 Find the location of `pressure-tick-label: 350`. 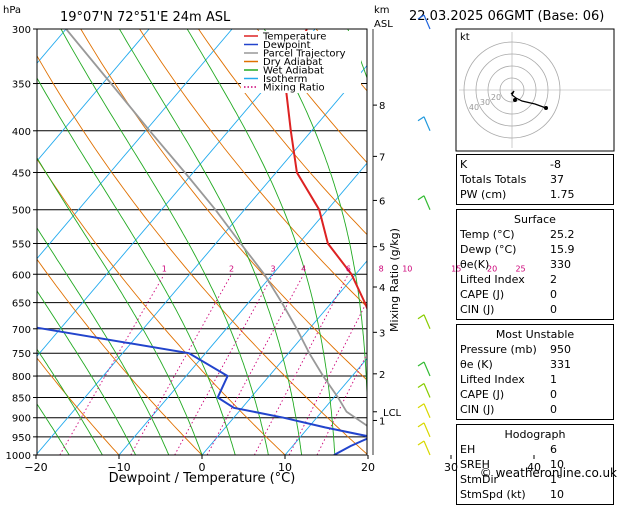

pressure-tick-label: 350 is located at coordinates (21, 85).